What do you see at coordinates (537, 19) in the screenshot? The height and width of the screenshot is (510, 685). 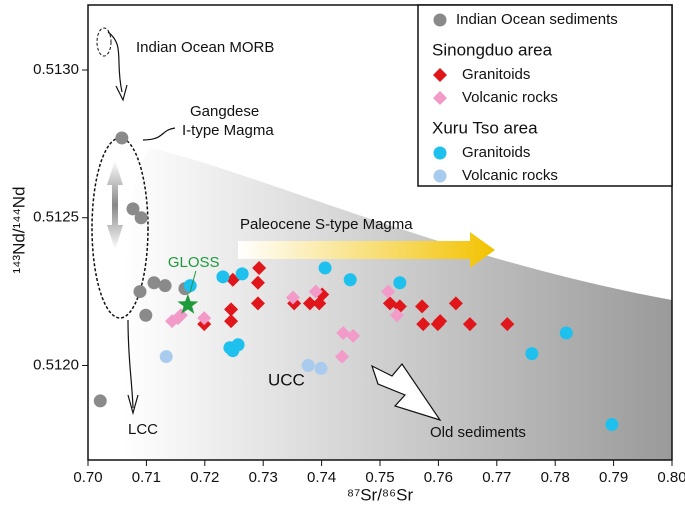 I see `legend-label: Indian Ocean sediments` at bounding box center [537, 19].